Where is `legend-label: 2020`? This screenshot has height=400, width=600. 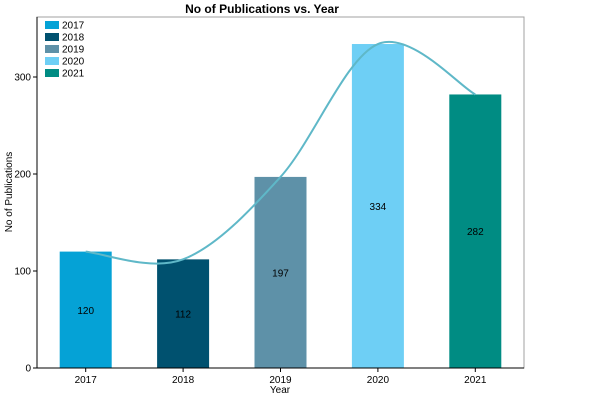
legend-label: 2020 is located at coordinates (73, 62).